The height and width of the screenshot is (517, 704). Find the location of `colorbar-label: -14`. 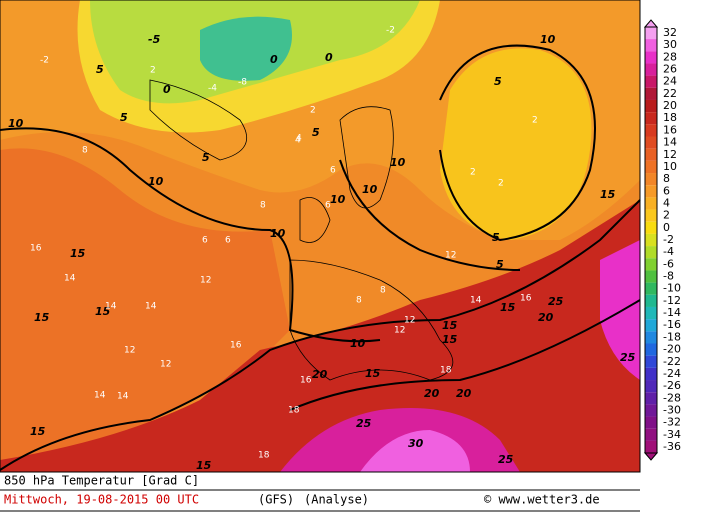

colorbar-label: -14 is located at coordinates (672, 312).